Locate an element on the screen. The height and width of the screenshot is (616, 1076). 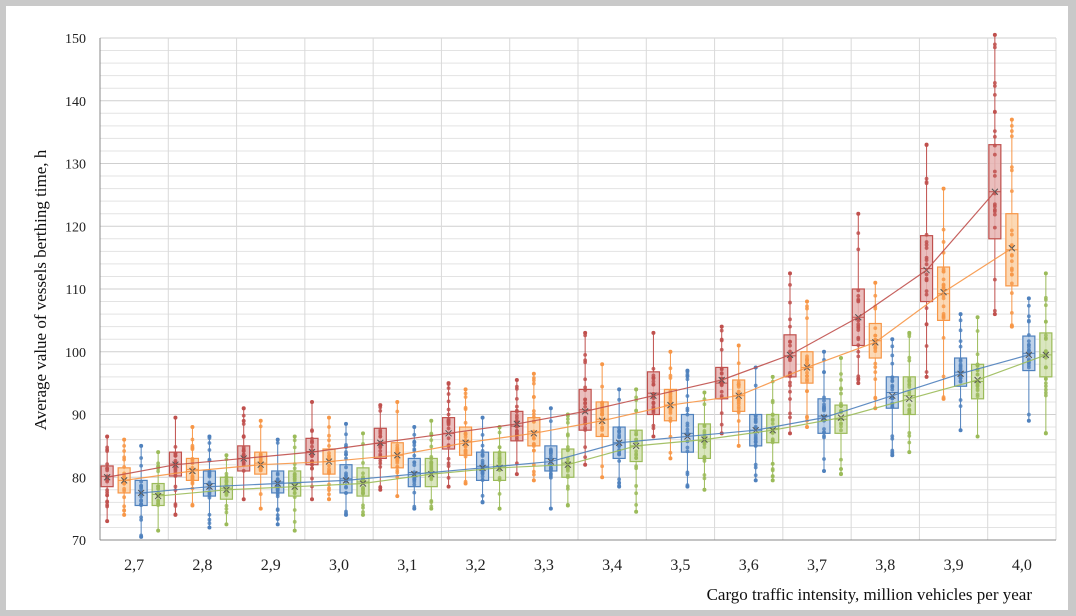
x-tick-label: 3,0 is located at coordinates (339, 565).